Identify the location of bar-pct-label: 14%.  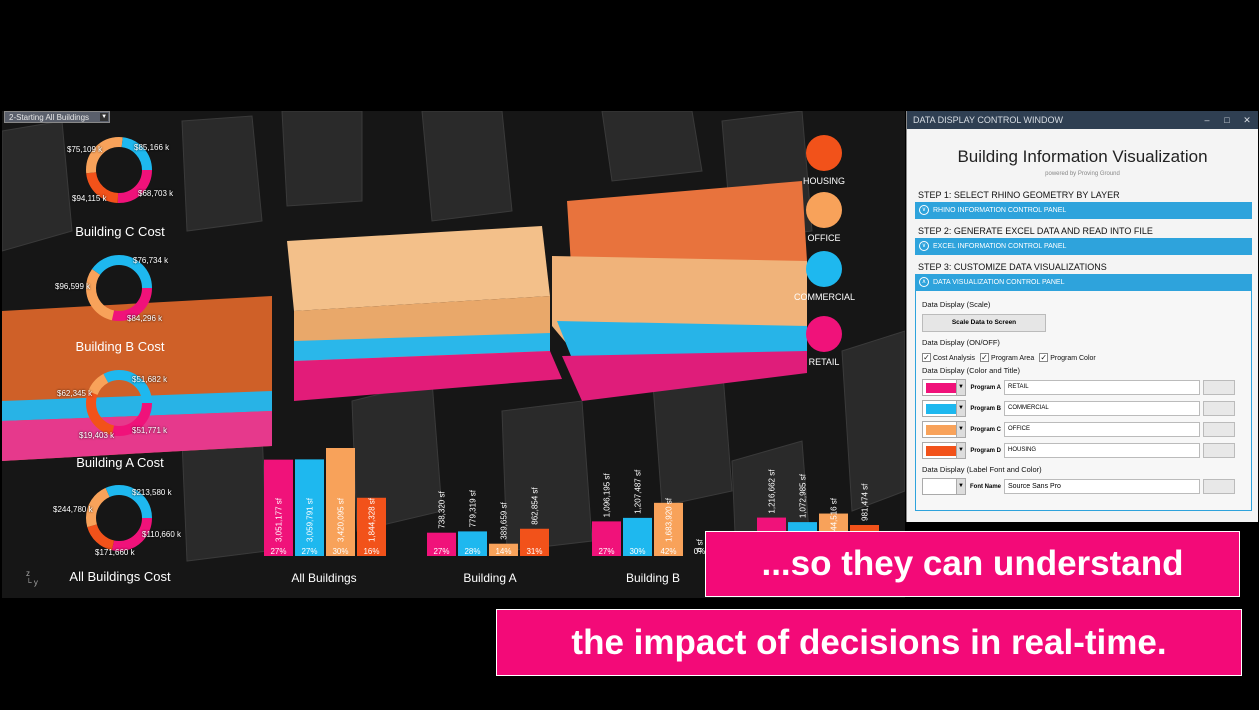
(503, 551).